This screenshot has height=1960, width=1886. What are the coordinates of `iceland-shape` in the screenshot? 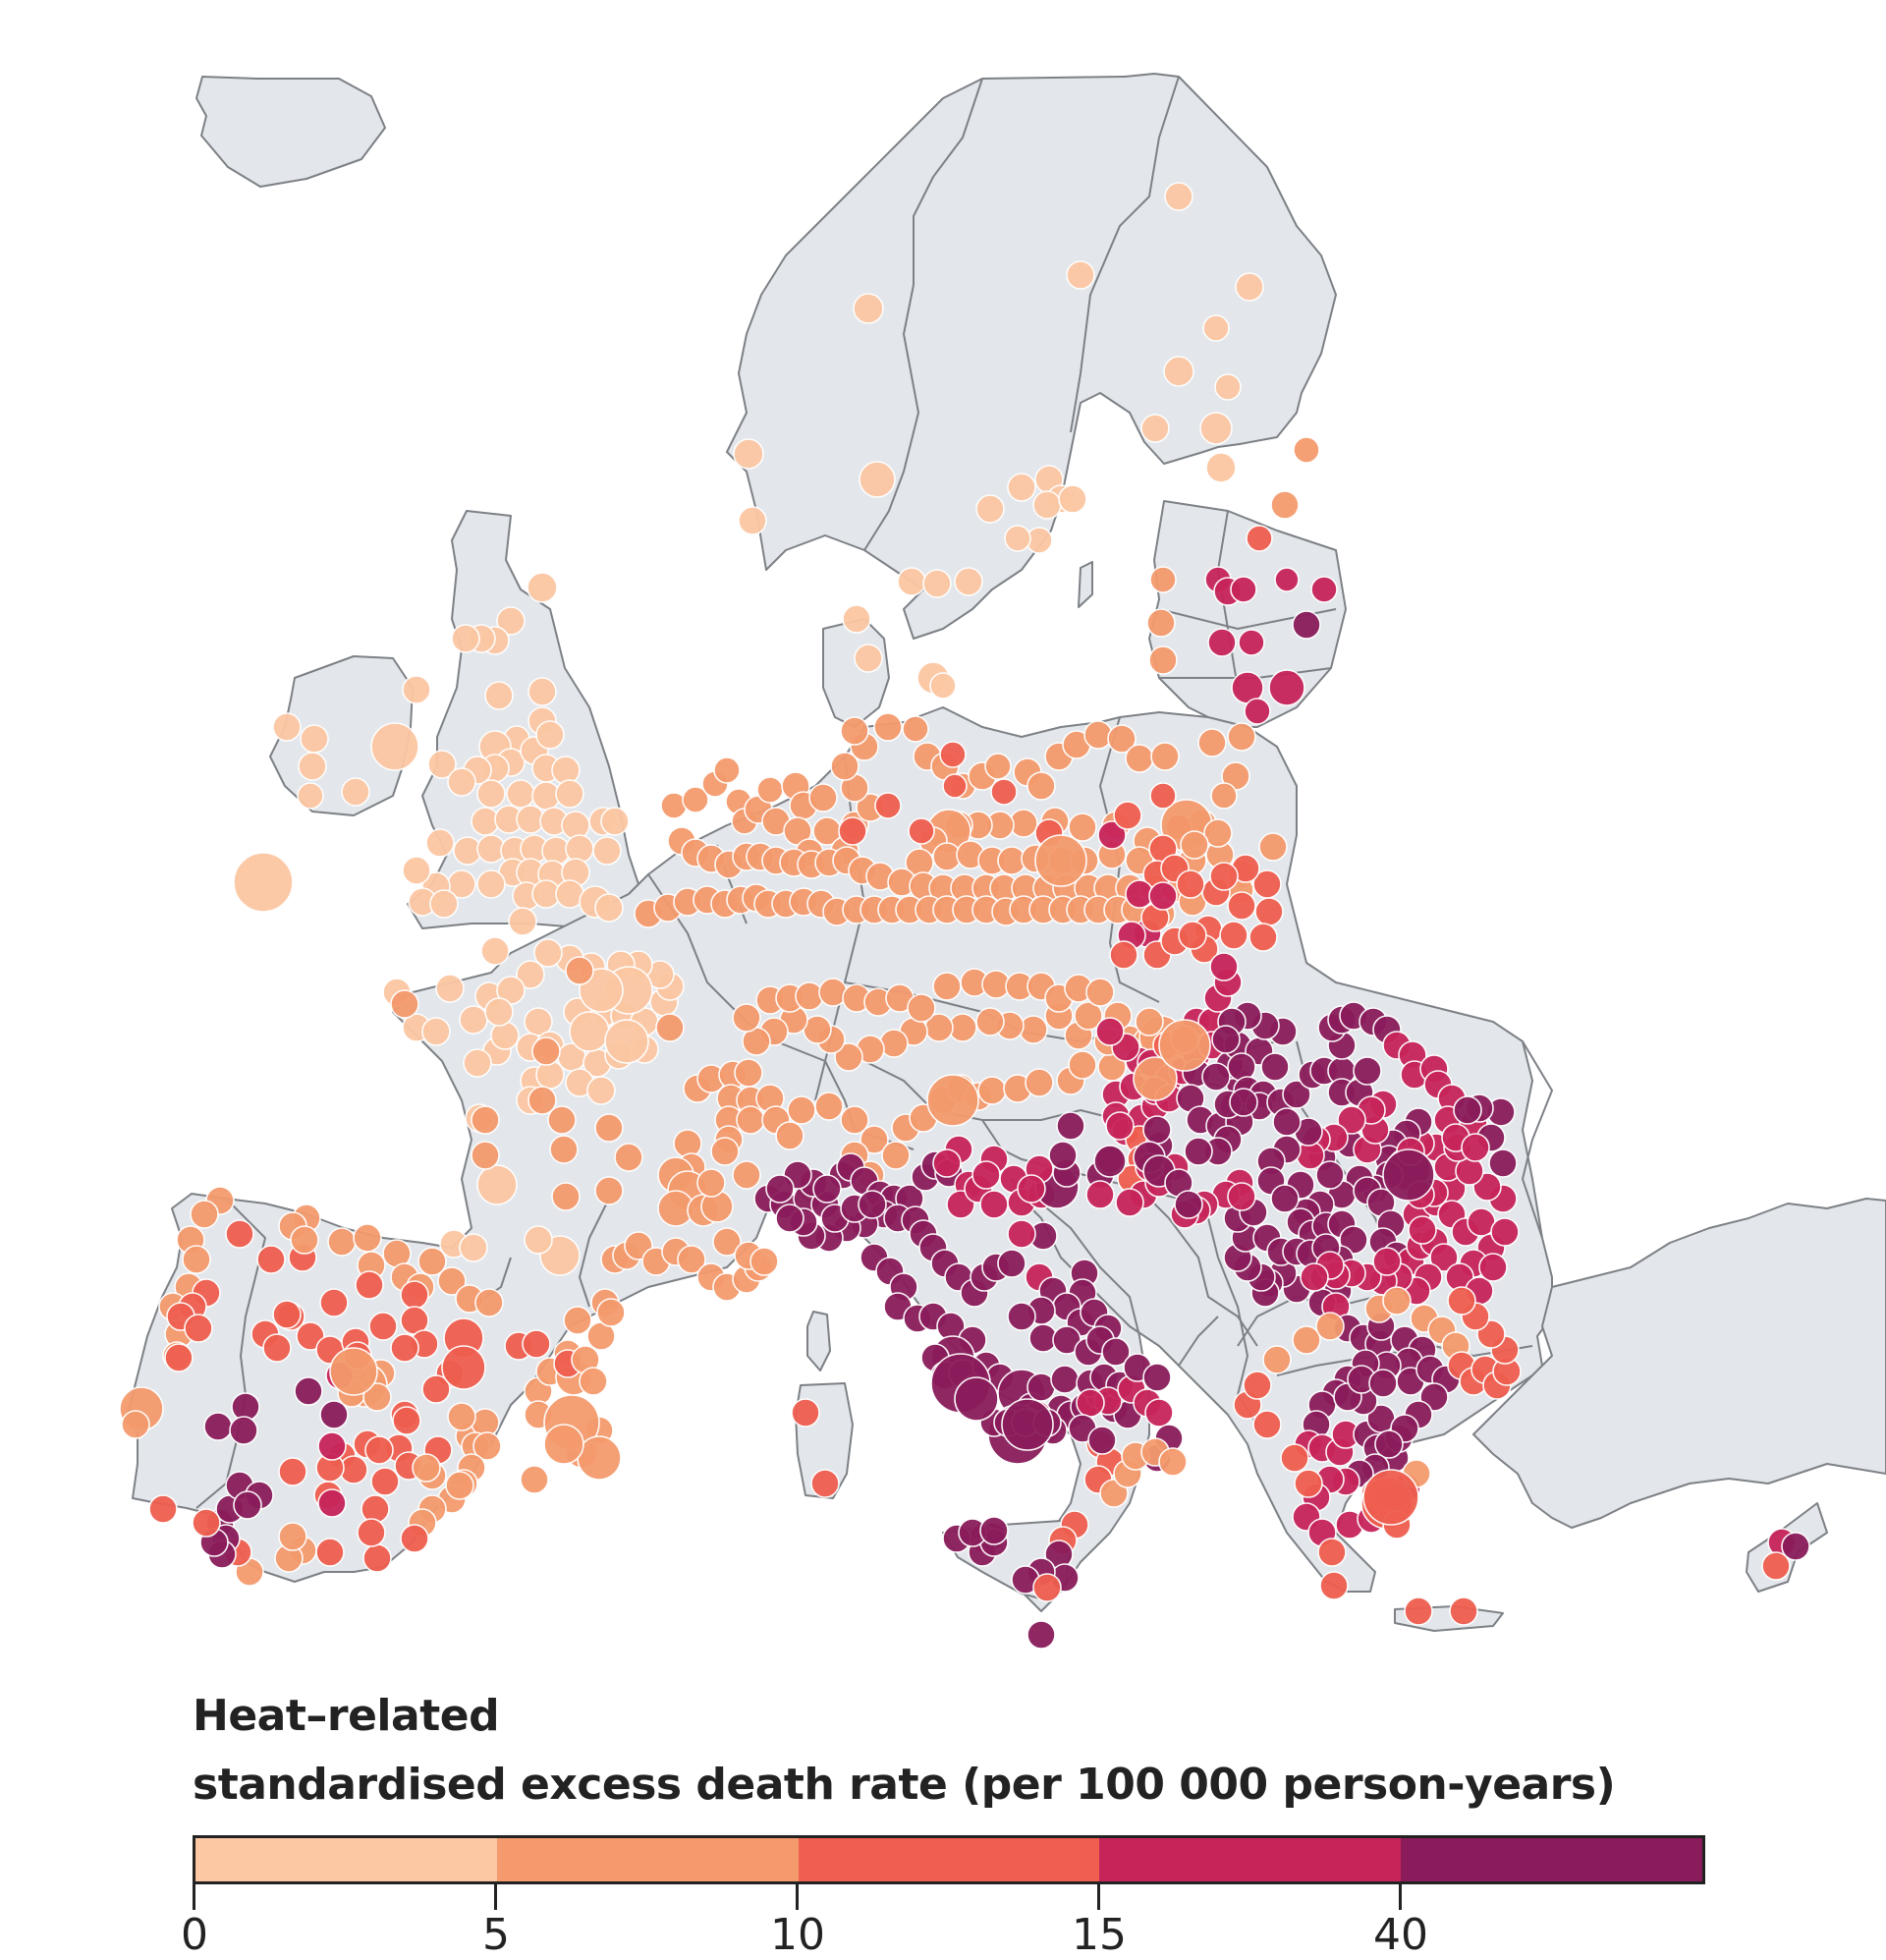 It's located at (290, 132).